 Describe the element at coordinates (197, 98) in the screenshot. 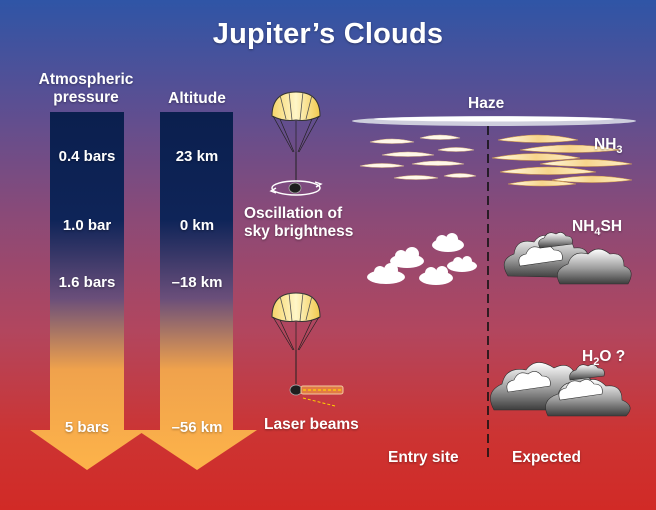

I see `altitude-column-header: Altitude` at that location.